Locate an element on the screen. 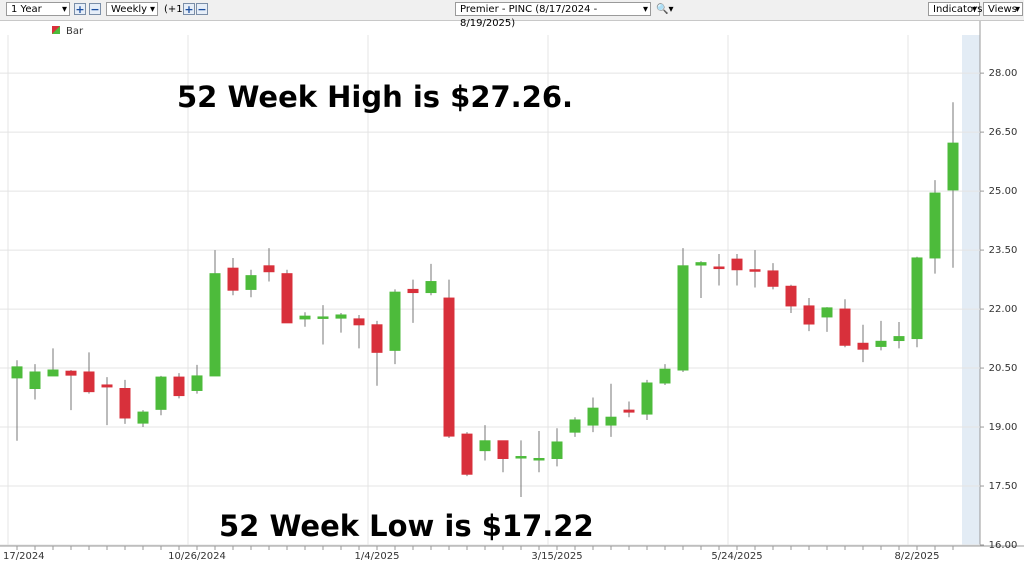  y-tick-label: 22.00 is located at coordinates (1003, 309).